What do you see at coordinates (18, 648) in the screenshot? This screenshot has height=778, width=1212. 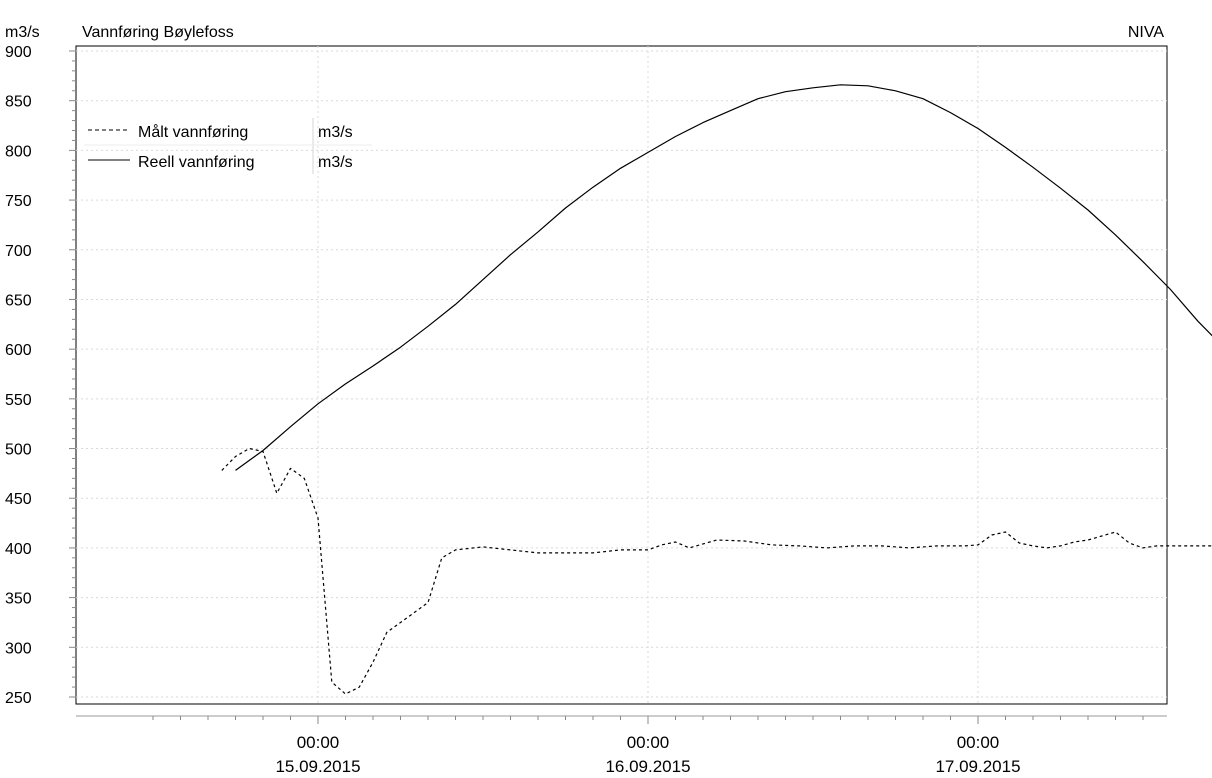 I see `y-tick-label: 300` at bounding box center [18, 648].